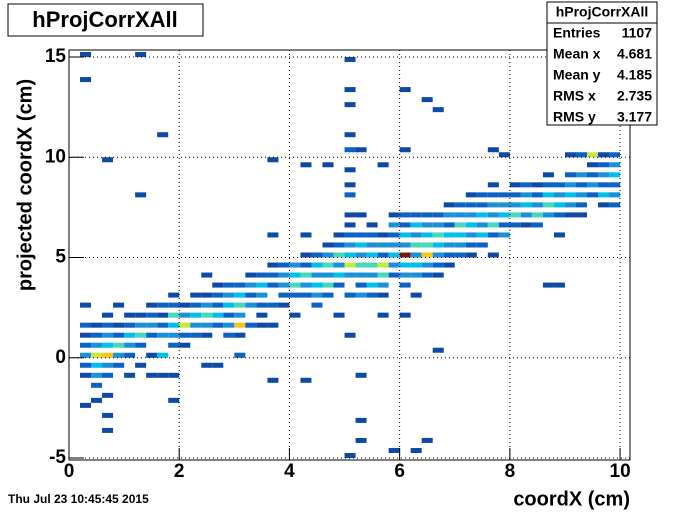  Describe the element at coordinates (602, 12) in the screenshot. I see `stats-title: hProjCorrXAll` at that location.